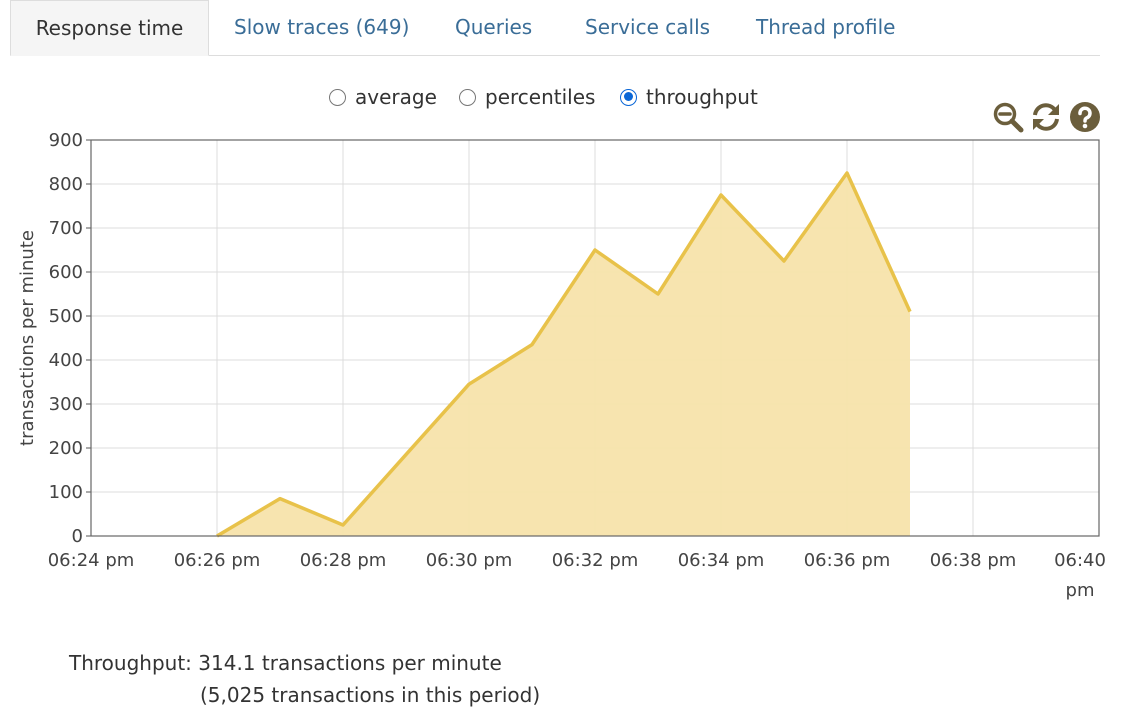  Describe the element at coordinates (77, 536) in the screenshot. I see `y-tick-label: 0` at that location.